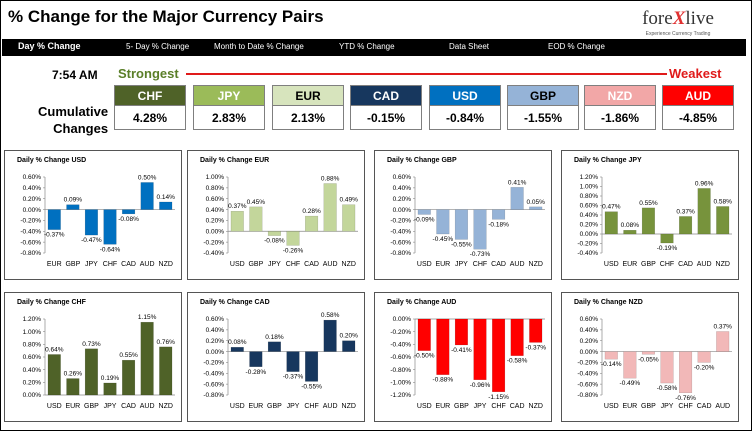  Describe the element at coordinates (367, 46) in the screenshot. I see `tab-ytd-change: YTD % Change` at that location.